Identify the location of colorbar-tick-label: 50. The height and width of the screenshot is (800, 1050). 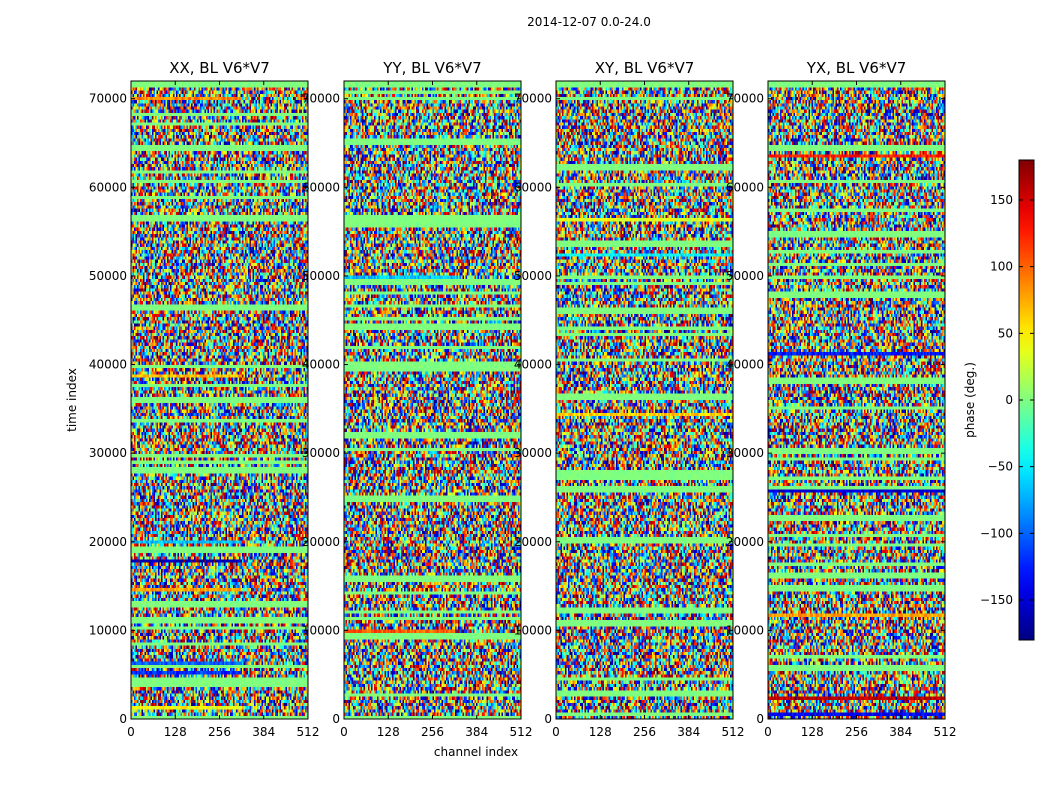
(1005, 333).